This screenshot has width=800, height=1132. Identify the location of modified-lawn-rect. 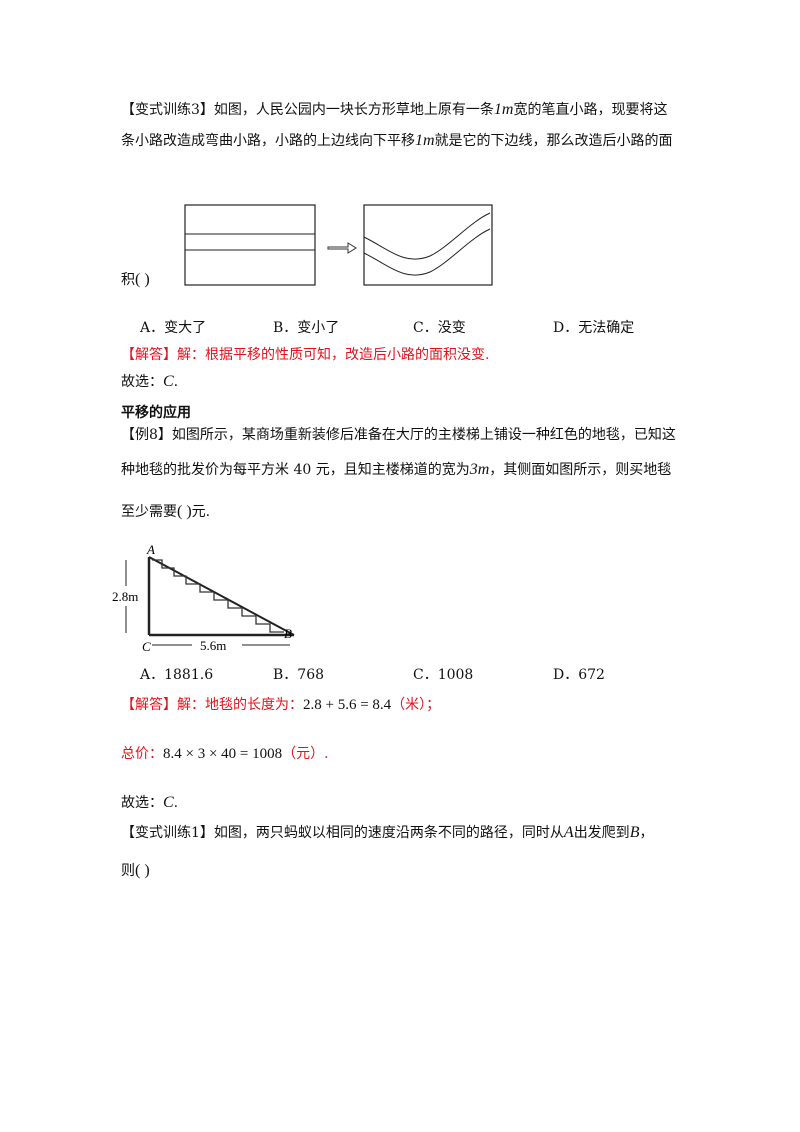
(428, 245).